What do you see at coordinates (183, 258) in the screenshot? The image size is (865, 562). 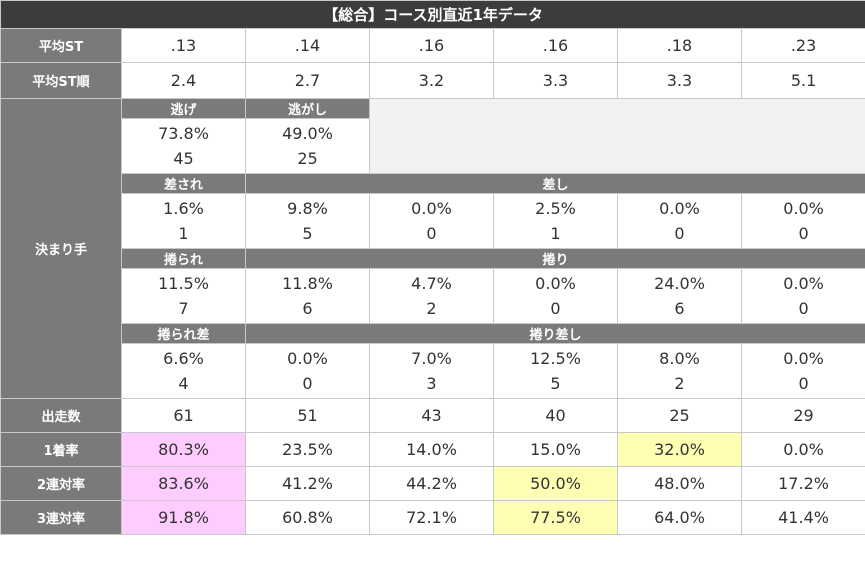 I see `makurare-header: 捲られ` at bounding box center [183, 258].